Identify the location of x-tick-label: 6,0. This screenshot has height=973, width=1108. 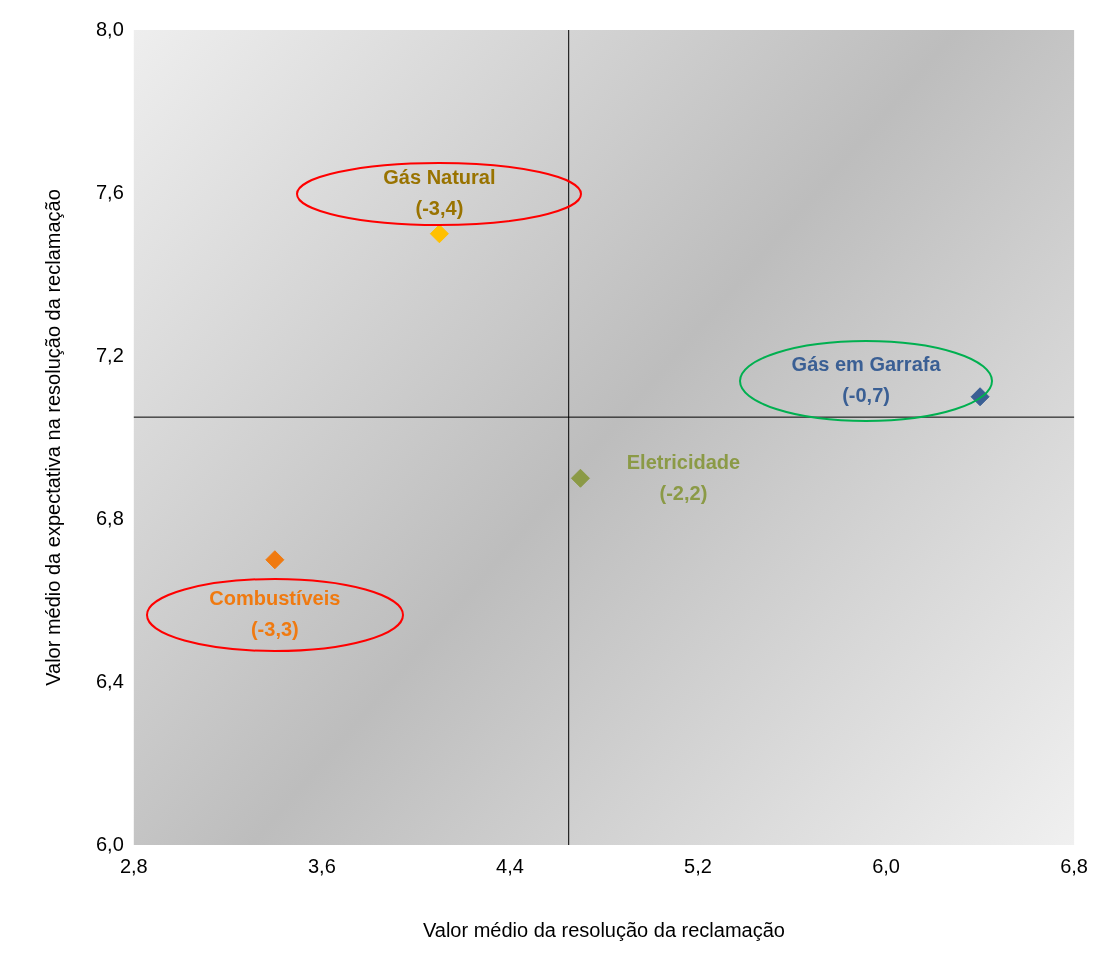
(886, 865).